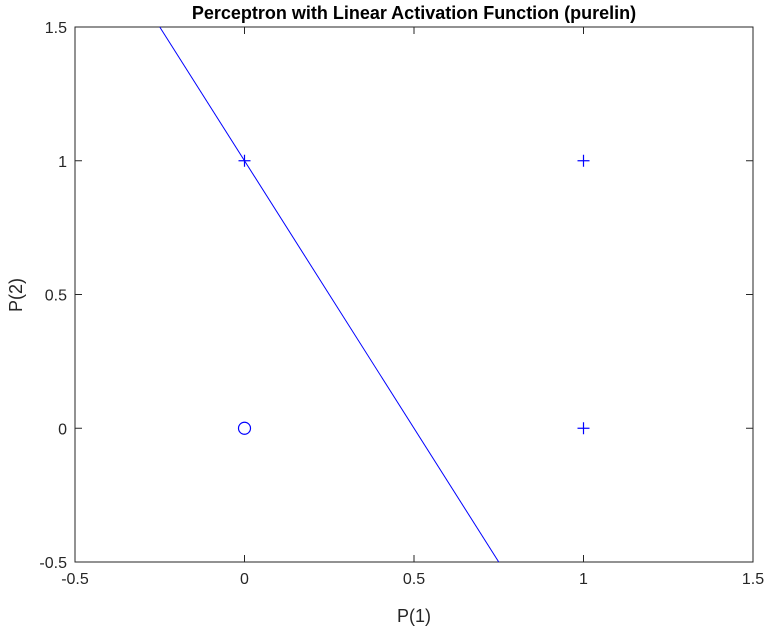 This screenshot has width=770, height=630. Describe the element at coordinates (244, 428) in the screenshot. I see `point-circle-marker` at that location.